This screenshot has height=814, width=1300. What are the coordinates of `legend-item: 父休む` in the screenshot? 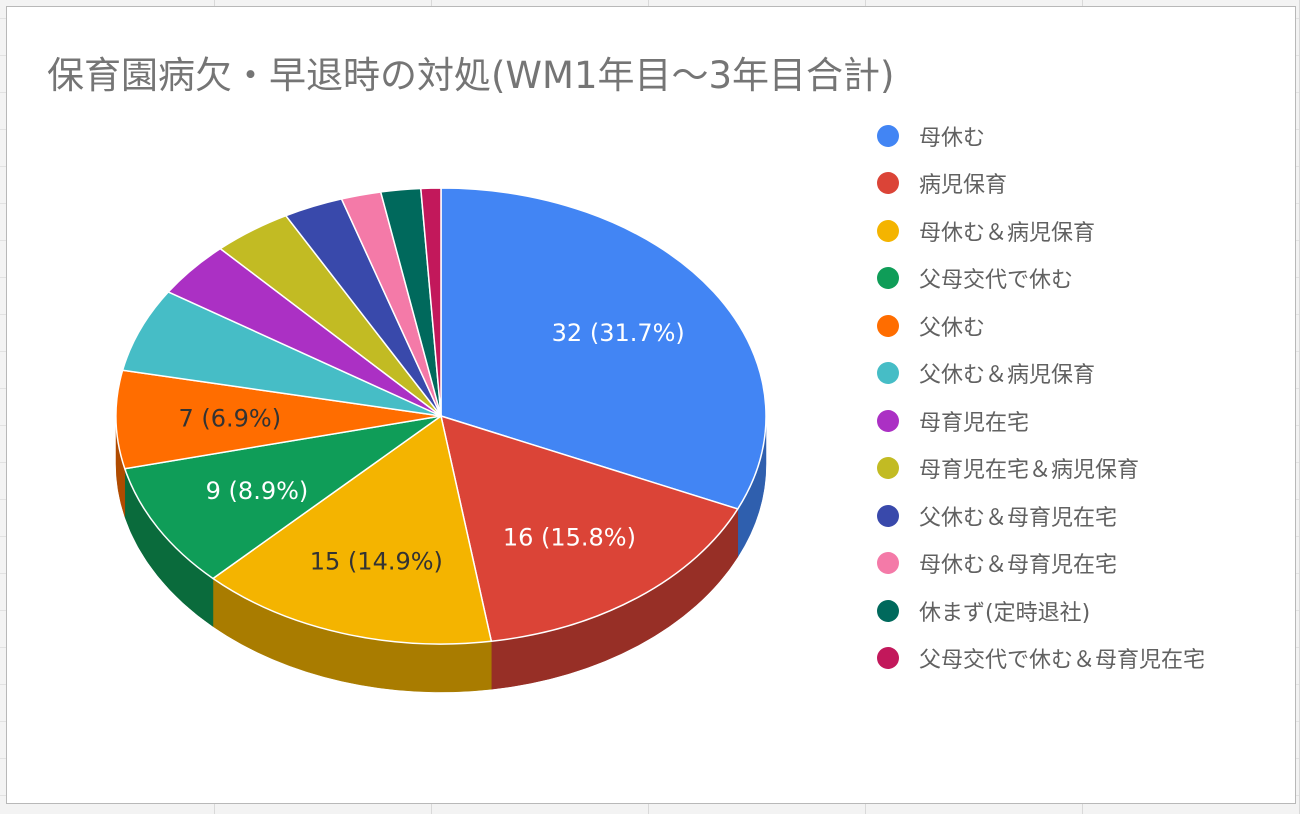 It's located at (1041, 326).